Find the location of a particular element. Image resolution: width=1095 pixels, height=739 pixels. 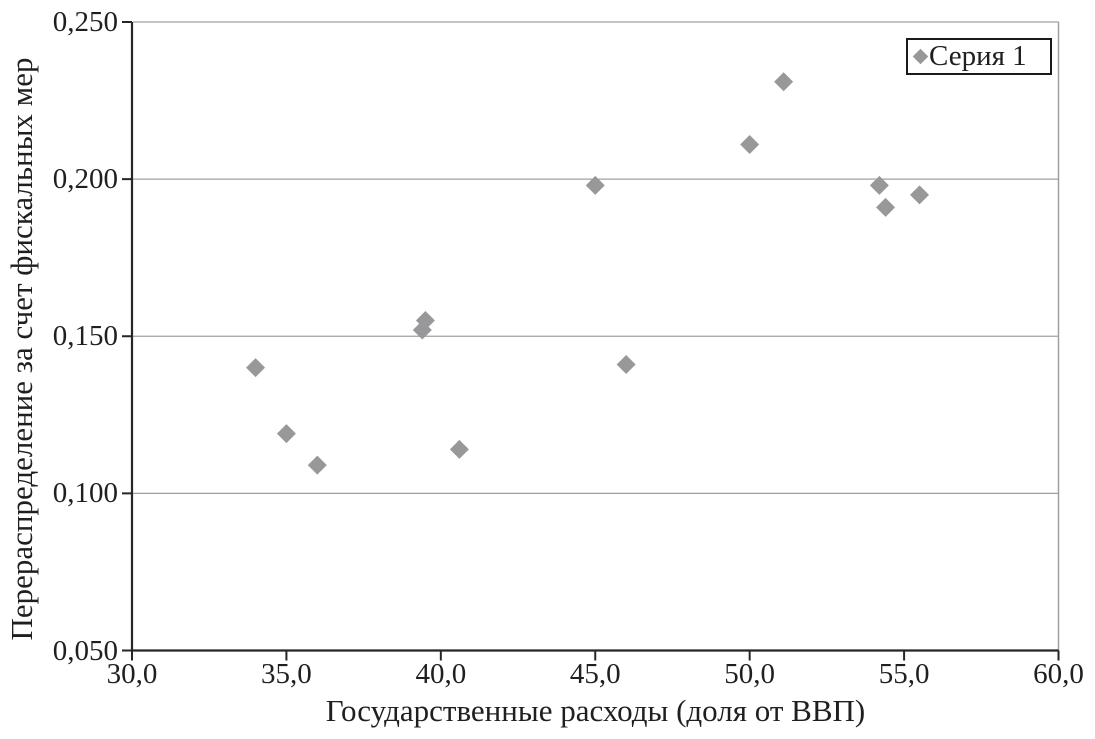

series-diamond-marker-icon is located at coordinates (920, 56).